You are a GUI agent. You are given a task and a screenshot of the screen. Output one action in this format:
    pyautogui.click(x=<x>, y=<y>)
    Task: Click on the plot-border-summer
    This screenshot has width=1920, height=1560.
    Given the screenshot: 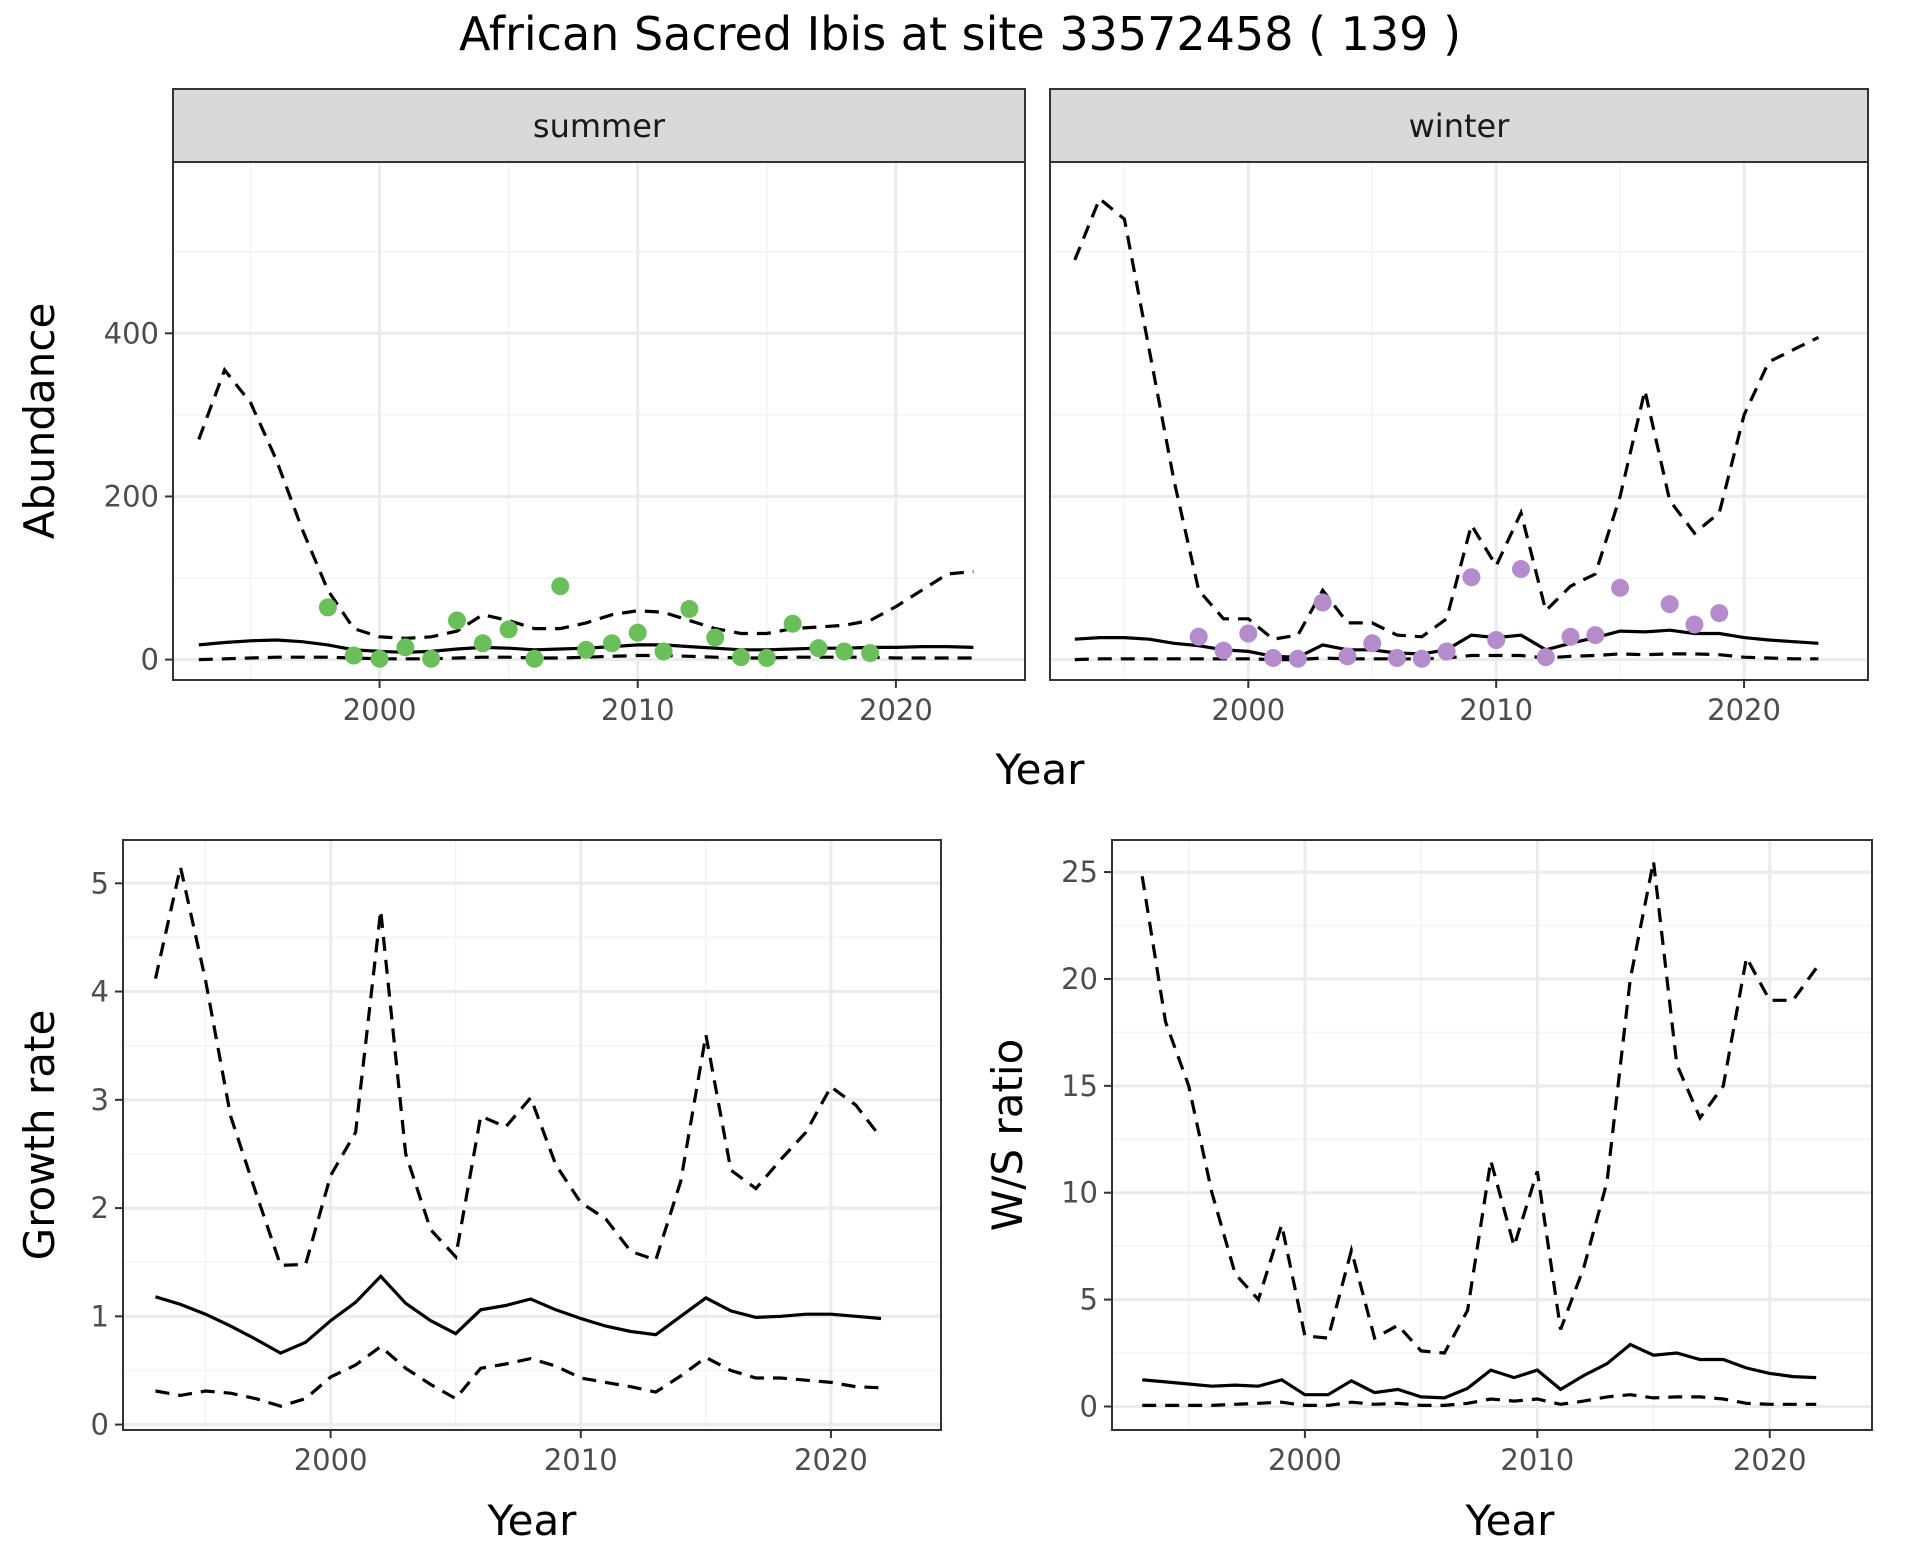 What is the action you would take?
    pyautogui.click(x=599, y=421)
    